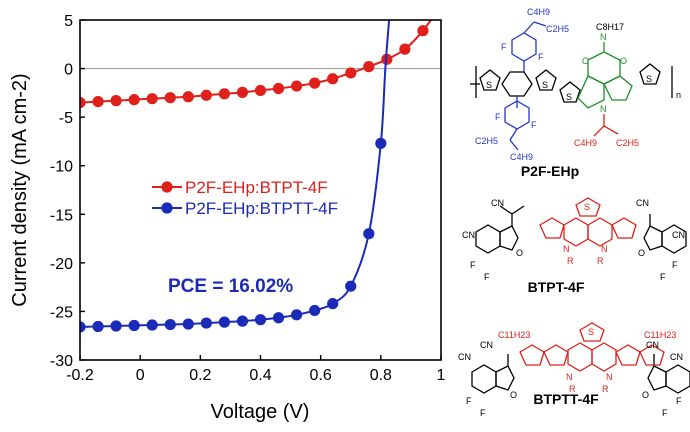  What do you see at coordinates (61, 264) in the screenshot?
I see `y-tick-label: -20` at bounding box center [61, 264].